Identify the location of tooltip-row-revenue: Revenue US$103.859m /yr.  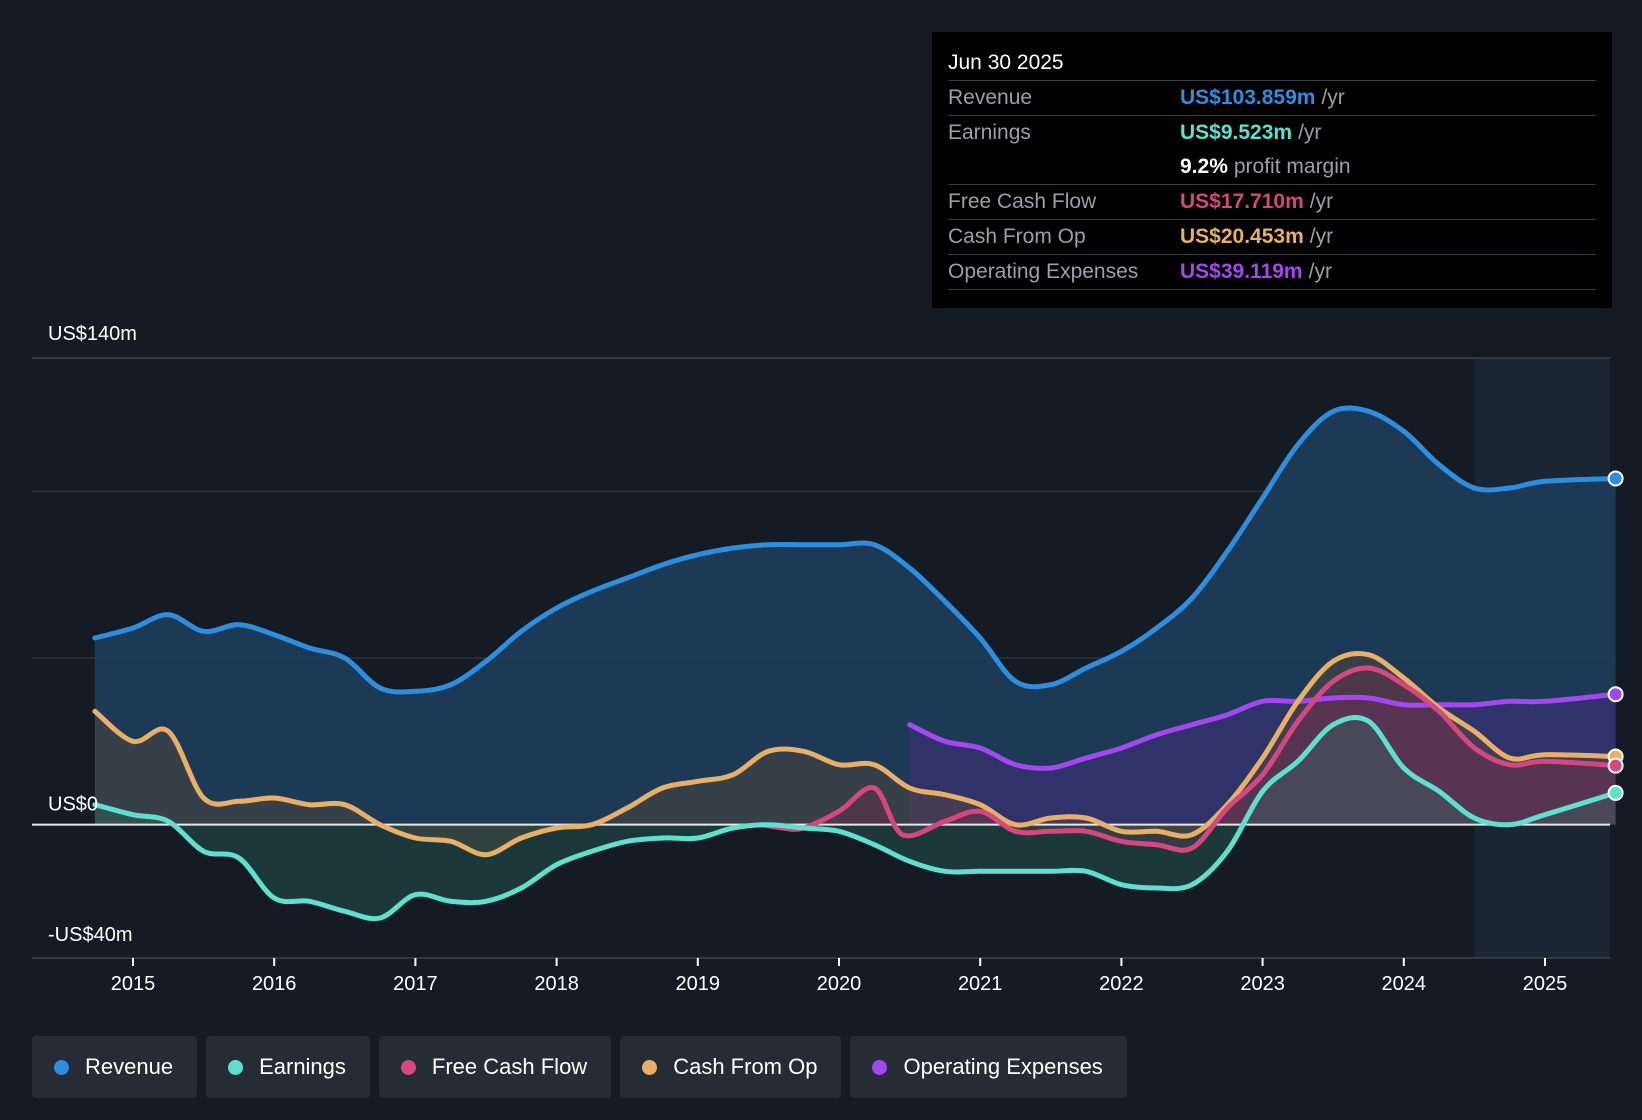
(1272, 98).